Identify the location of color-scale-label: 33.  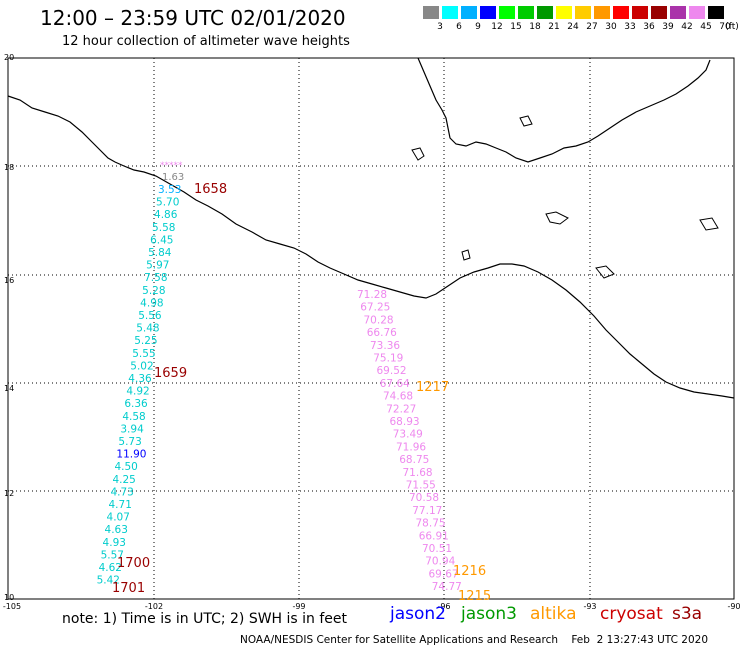
(630, 27).